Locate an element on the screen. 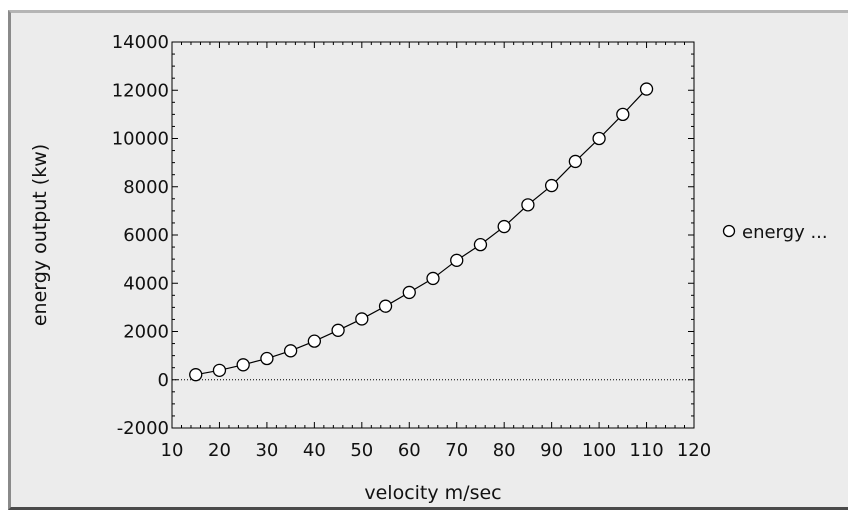 This screenshot has width=852, height=520. x-tick-label: 100 is located at coordinates (599, 450).